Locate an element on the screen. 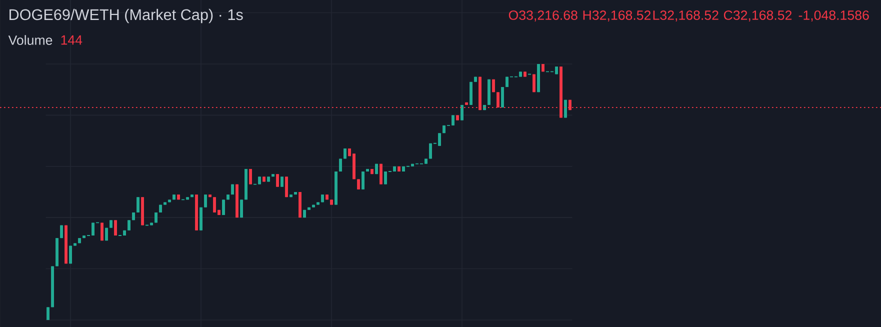  text: Volume is located at coordinates (30, 40).